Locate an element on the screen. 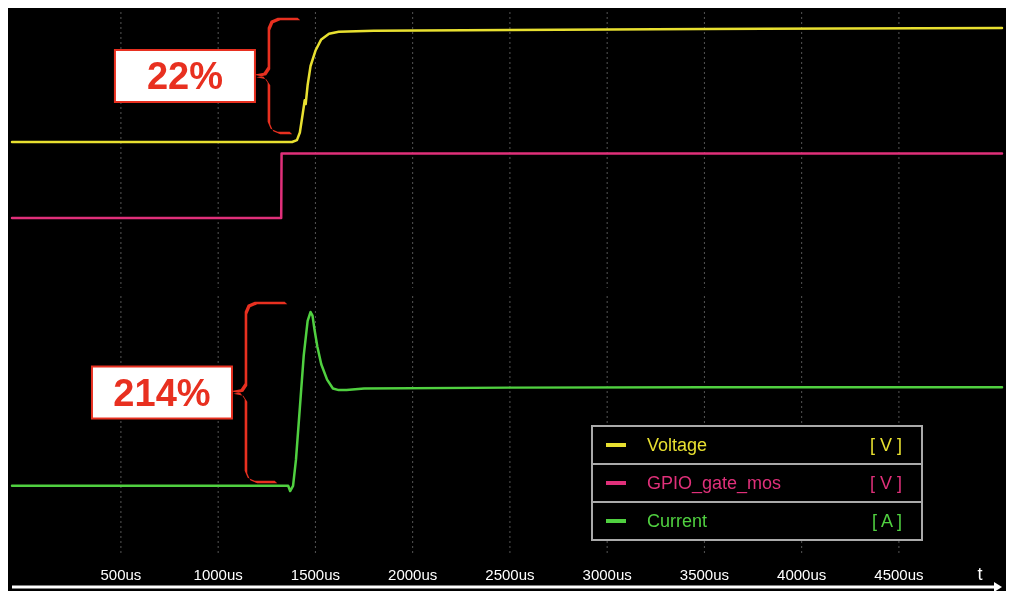  x-tick-label: 3500us is located at coordinates (704, 574).